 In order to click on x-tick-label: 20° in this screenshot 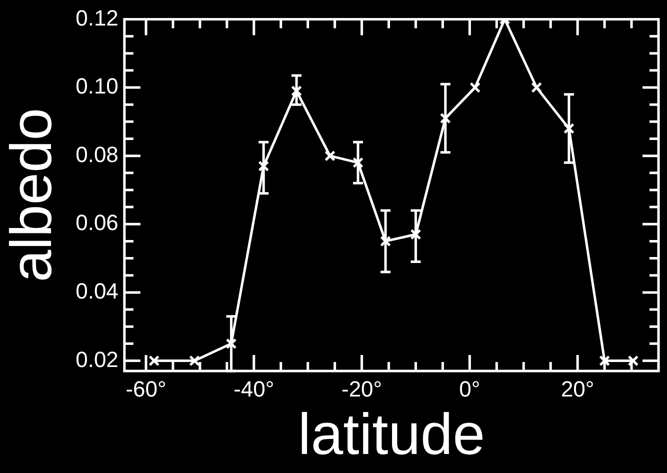, I will do `click(577, 389)`.